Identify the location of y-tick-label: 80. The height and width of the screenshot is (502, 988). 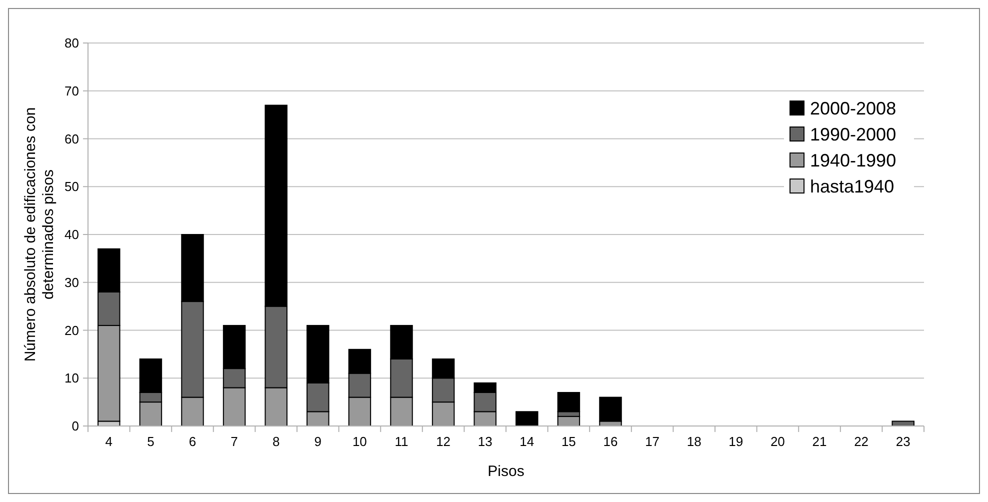
(71, 43).